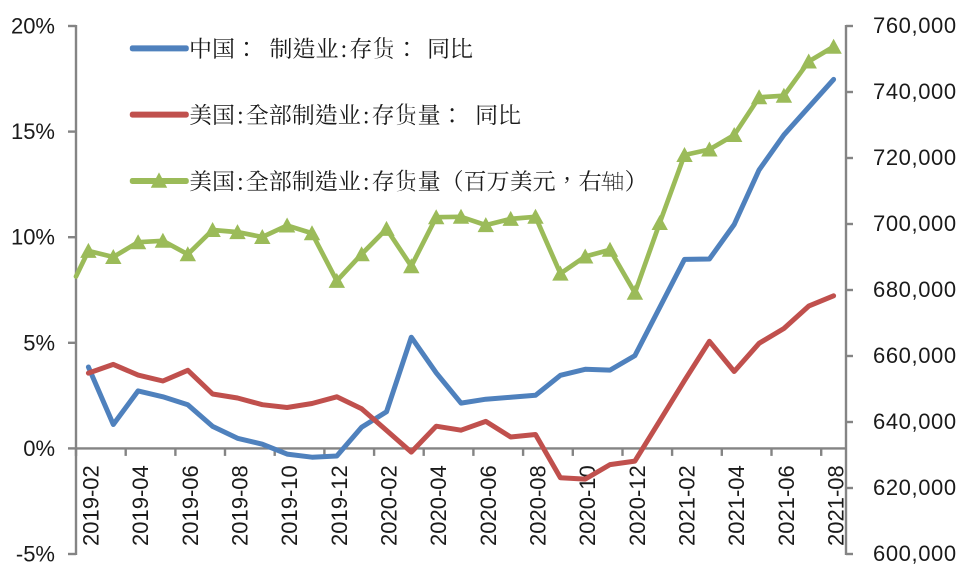  I want to click on svg-text: 2019-02, so click(90, 505).